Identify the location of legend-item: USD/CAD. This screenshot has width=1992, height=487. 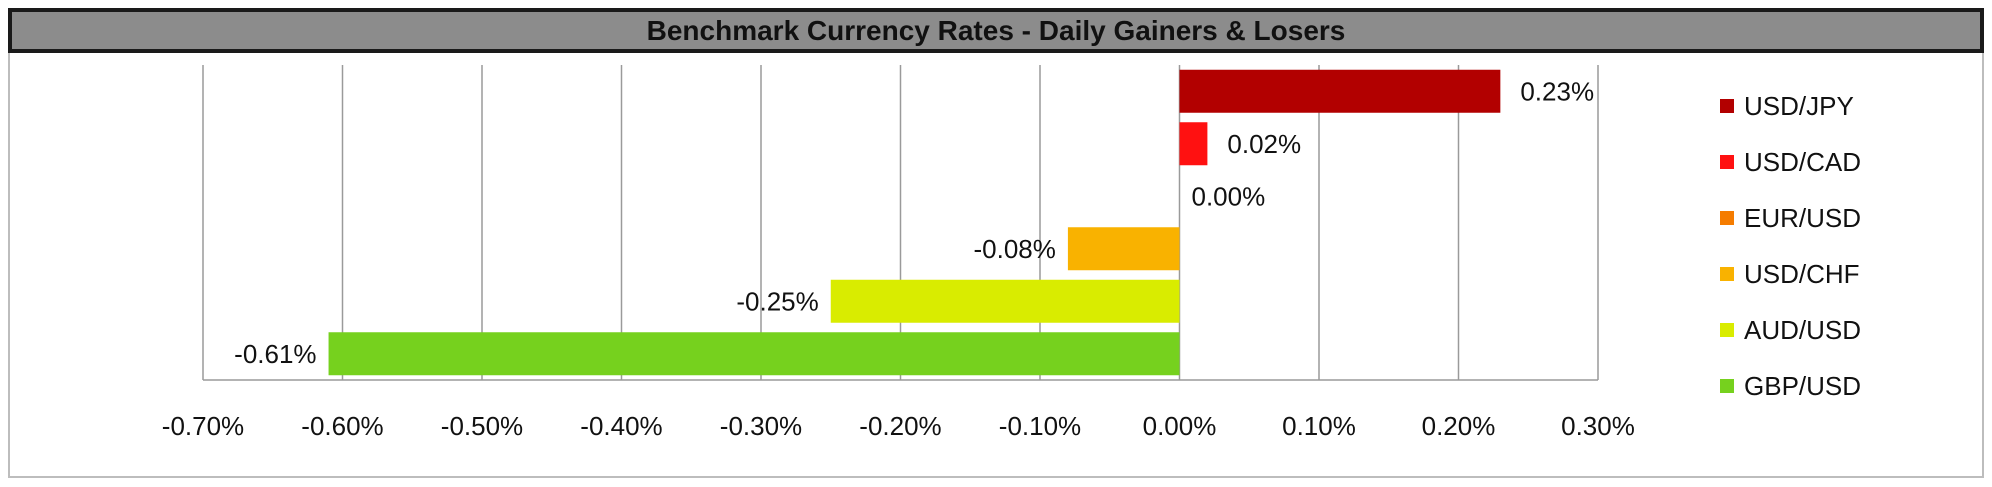
(1850, 162).